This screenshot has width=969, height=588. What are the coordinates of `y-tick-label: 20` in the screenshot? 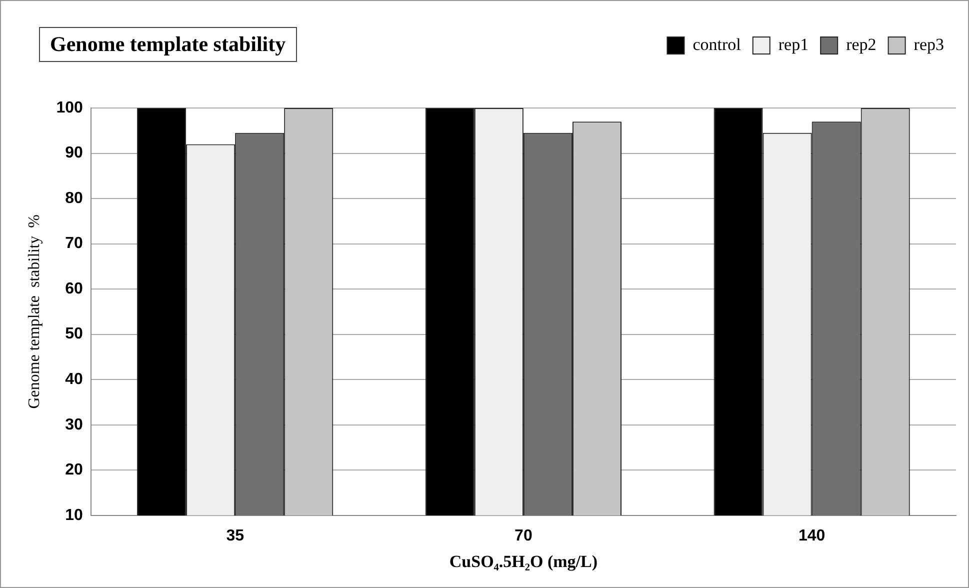 It's located at (74, 470).